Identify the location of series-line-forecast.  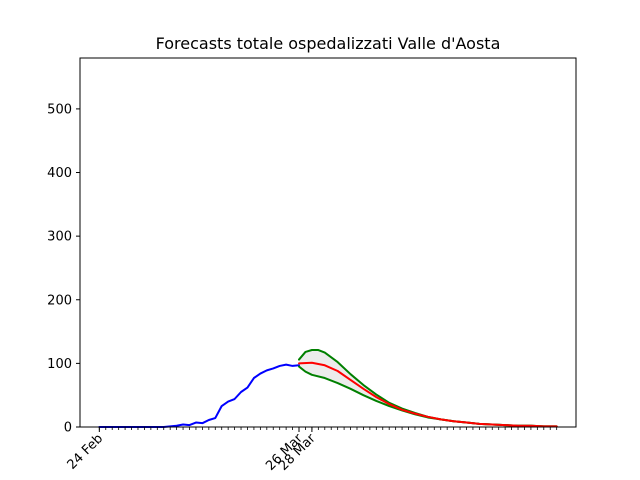
(428, 394).